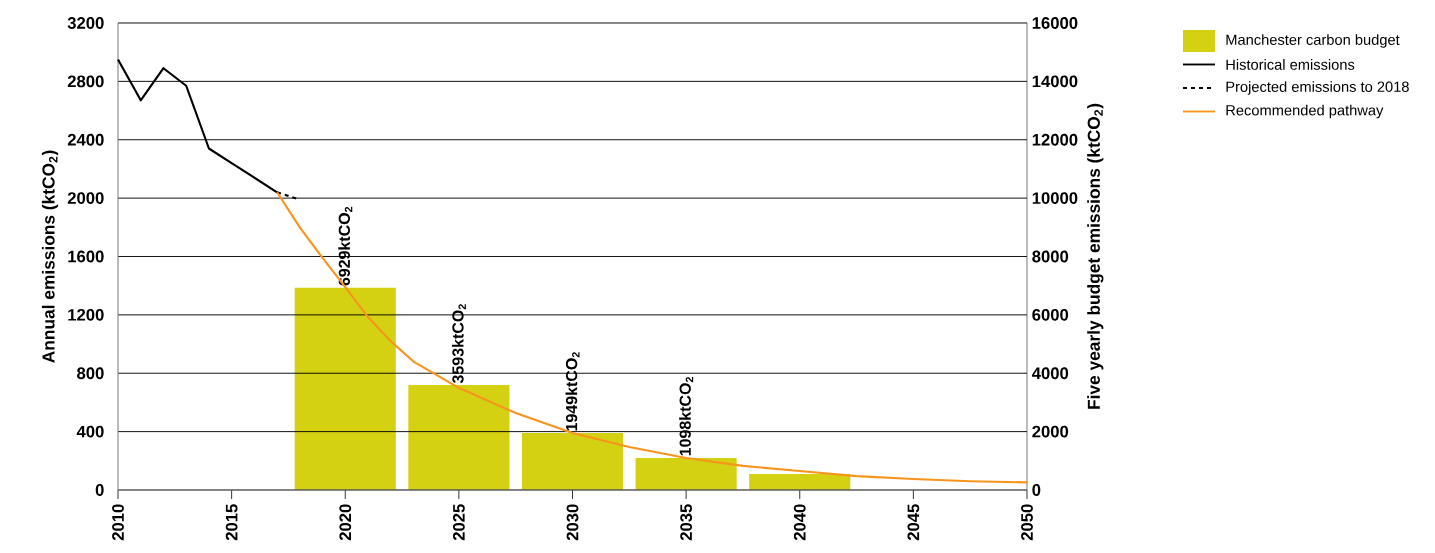 The width and height of the screenshot is (1435, 553). What do you see at coordinates (1050, 373) in the screenshot?
I see `y2-tick-label: 4000` at bounding box center [1050, 373].